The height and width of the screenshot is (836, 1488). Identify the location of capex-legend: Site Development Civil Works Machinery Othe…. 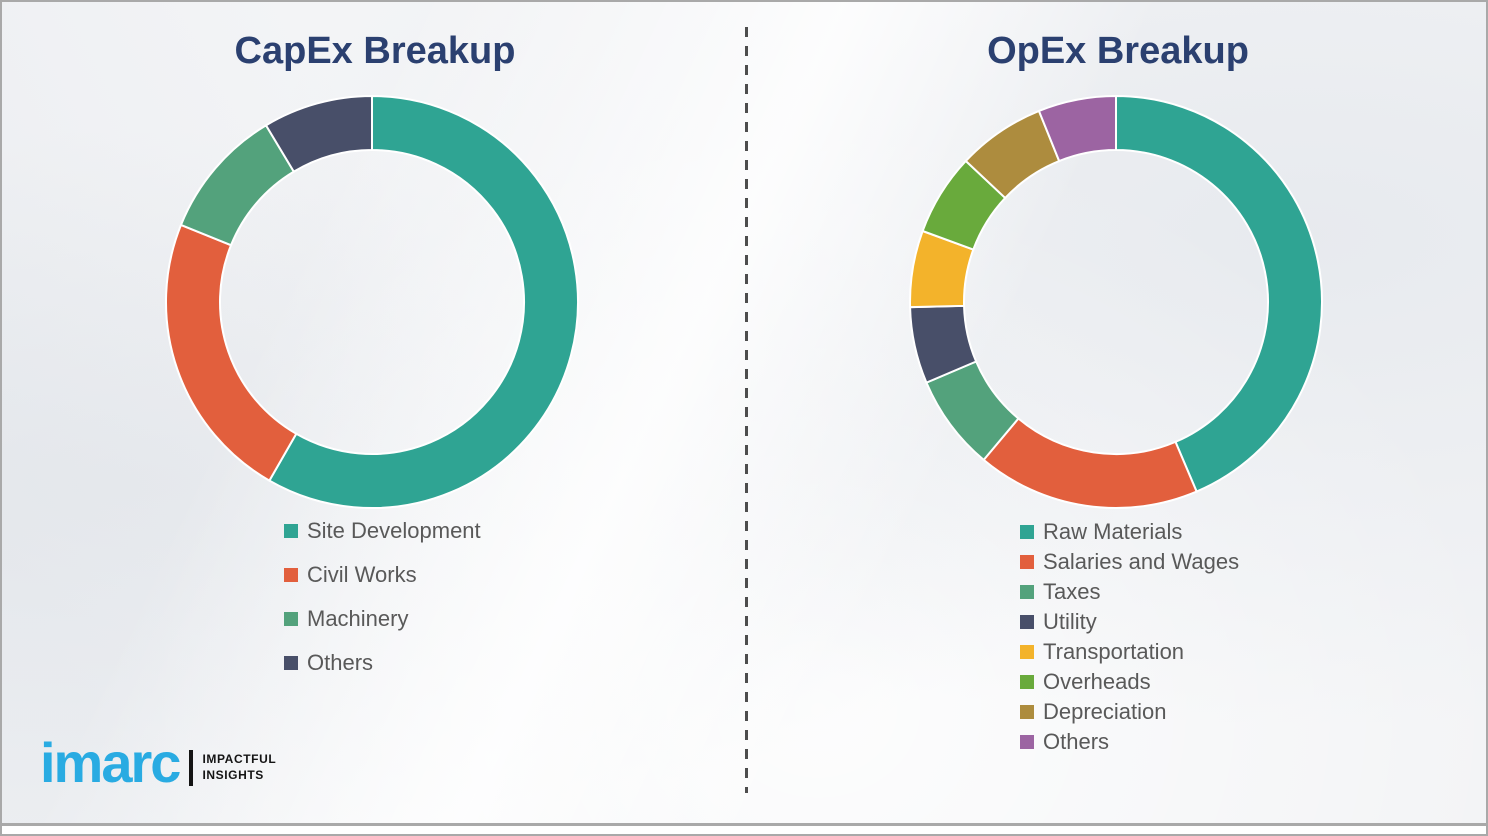
(382, 597).